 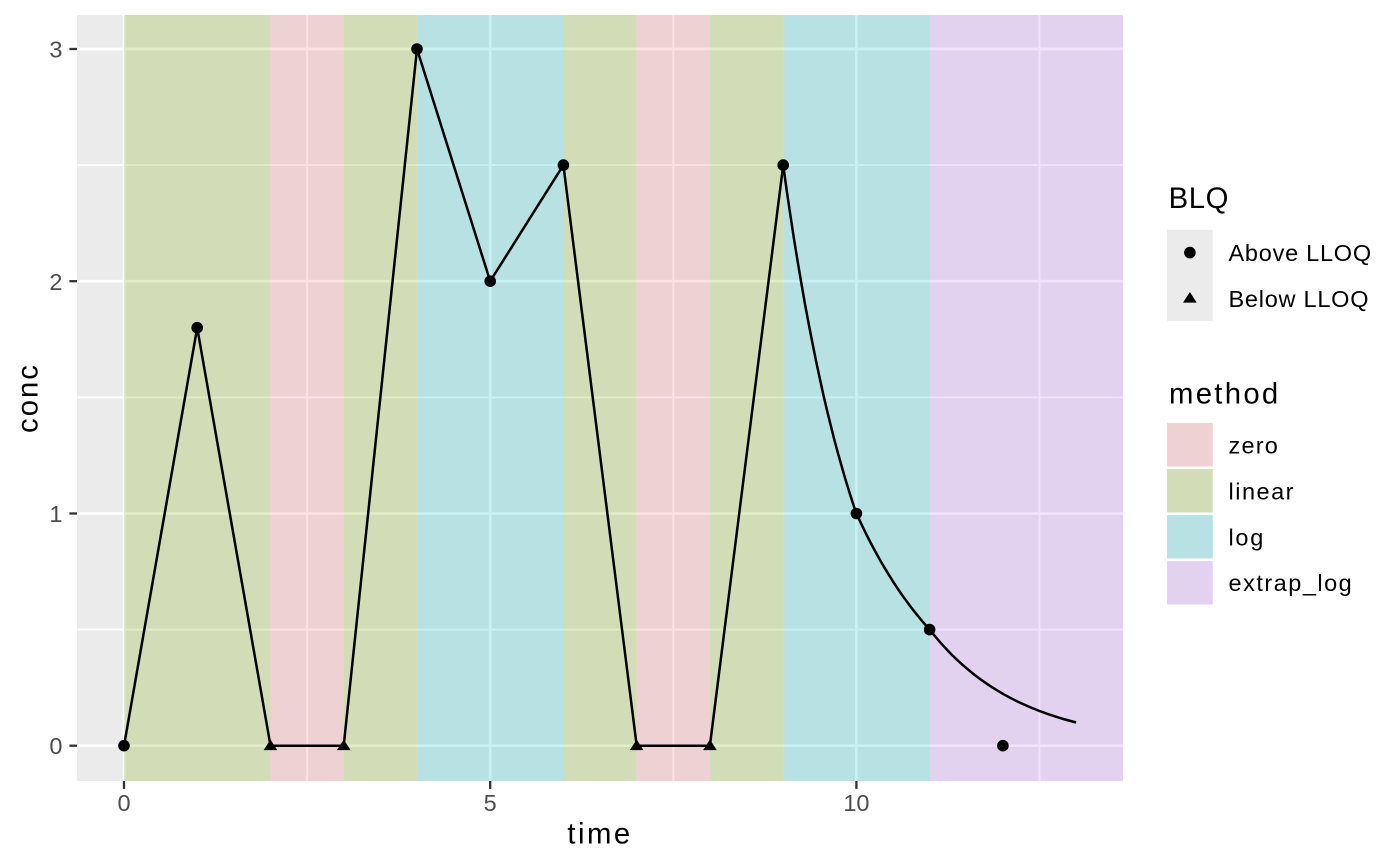 What do you see at coordinates (27, 398) in the screenshot?
I see `svg-text: conc` at bounding box center [27, 398].